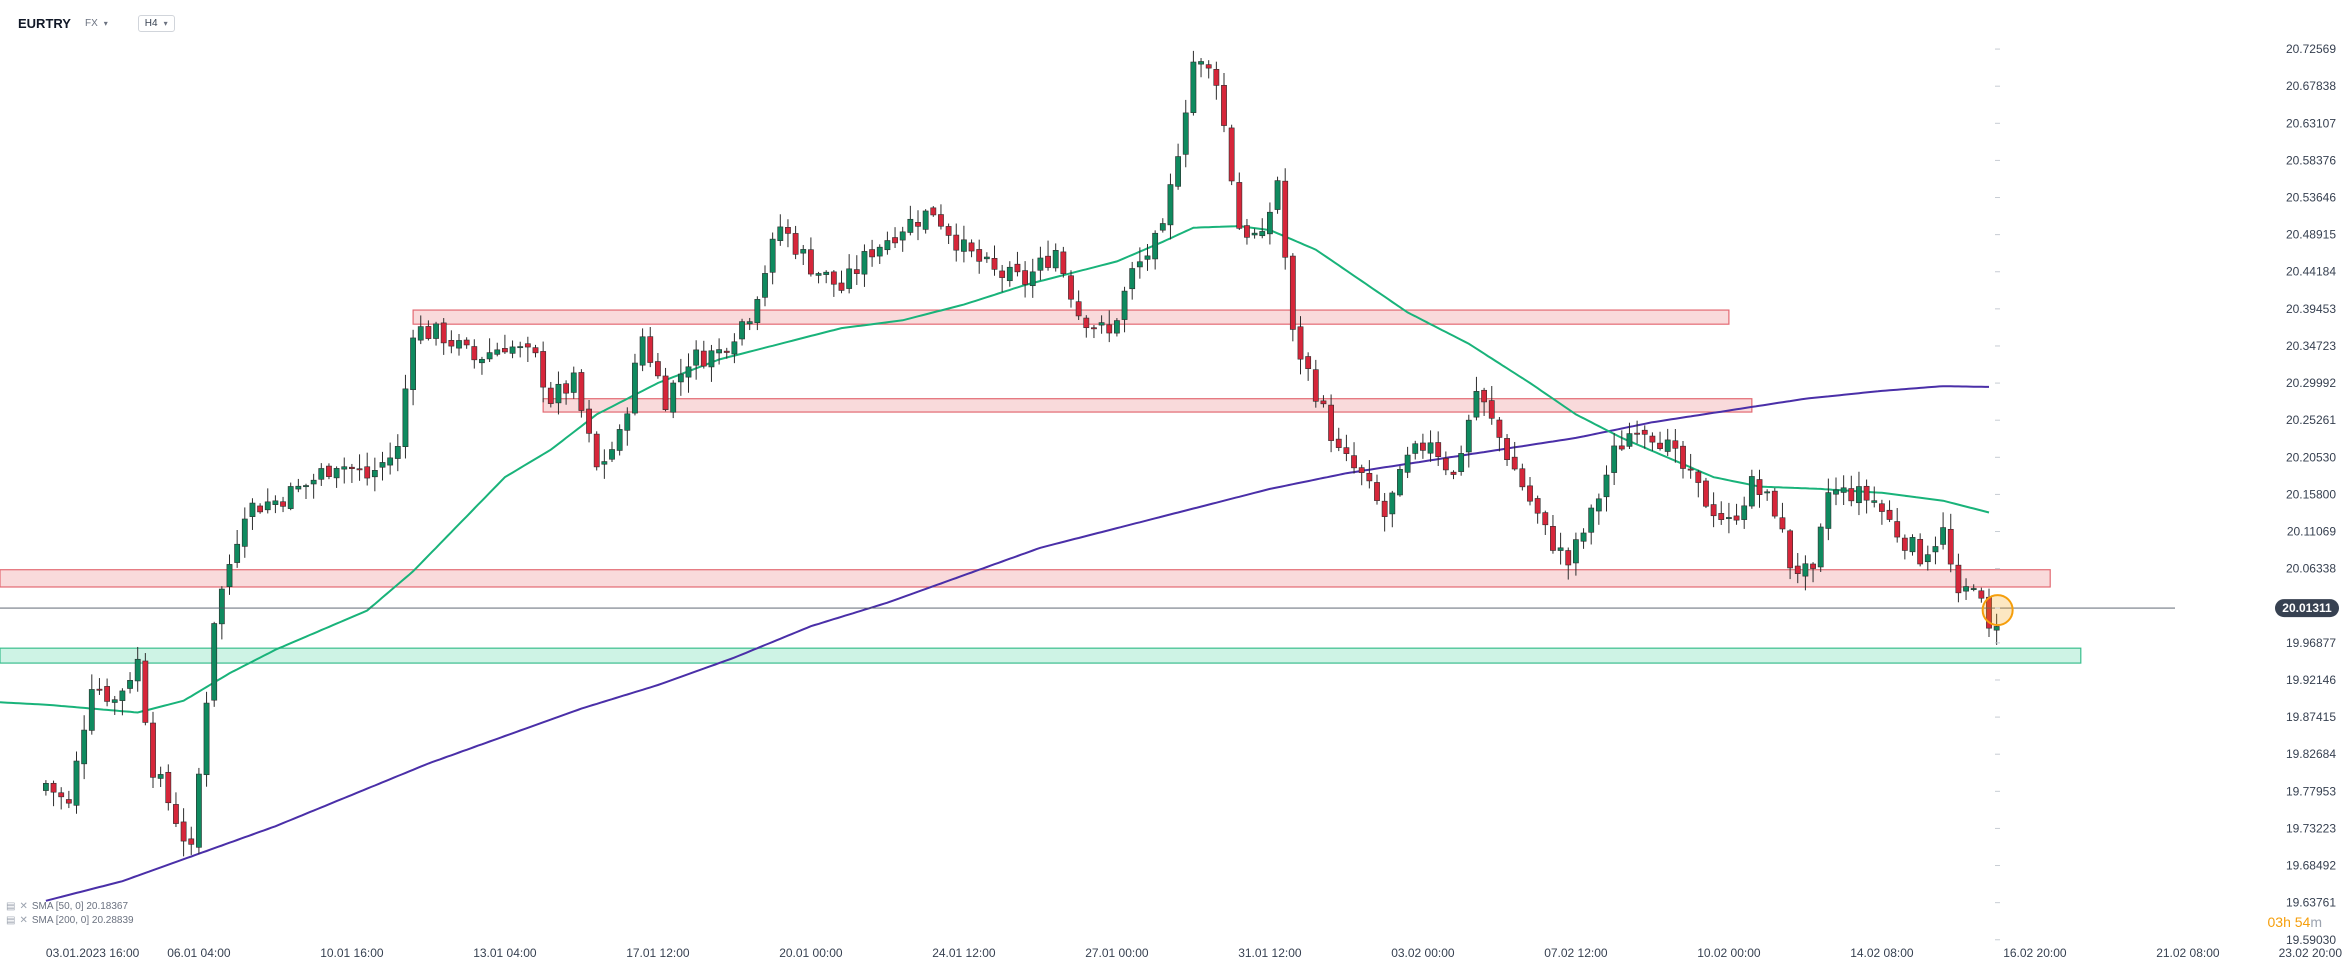 Image resolution: width=2346 pixels, height=973 pixels. I want to click on resistance-zone, so click(1071, 317).